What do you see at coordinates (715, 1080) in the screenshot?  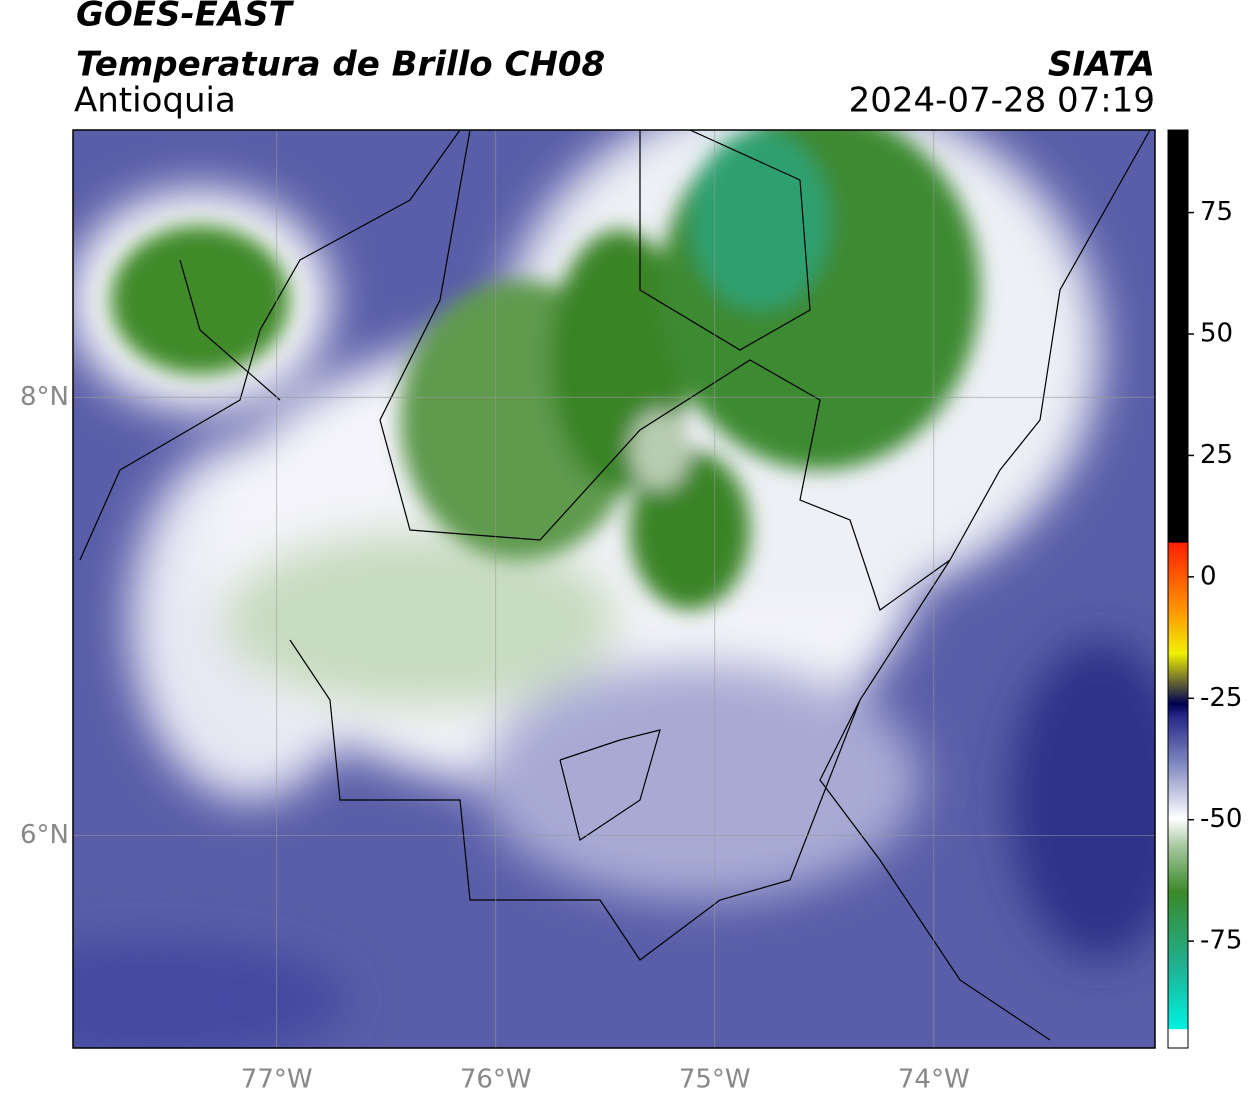 I see `x-tick-label: 75°W` at bounding box center [715, 1080].